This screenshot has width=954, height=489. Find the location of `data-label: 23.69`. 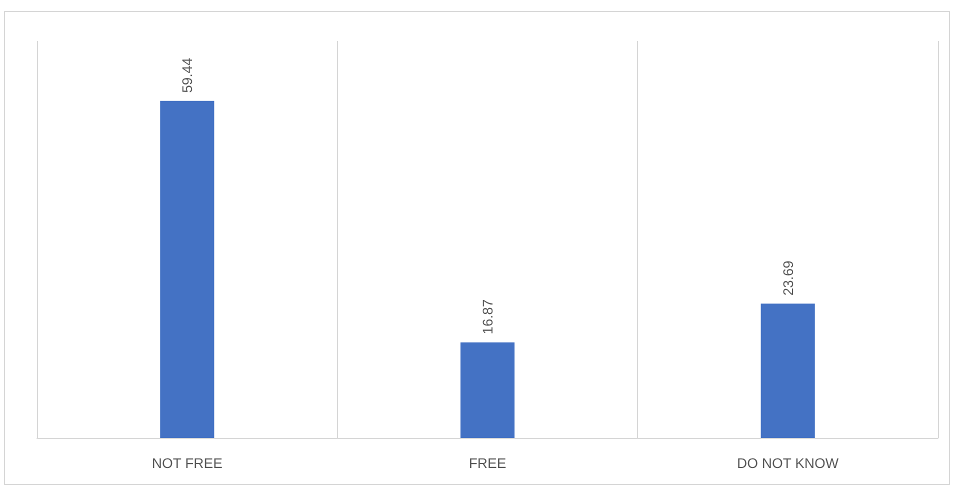

data-label: 23.69 is located at coordinates (788, 278).